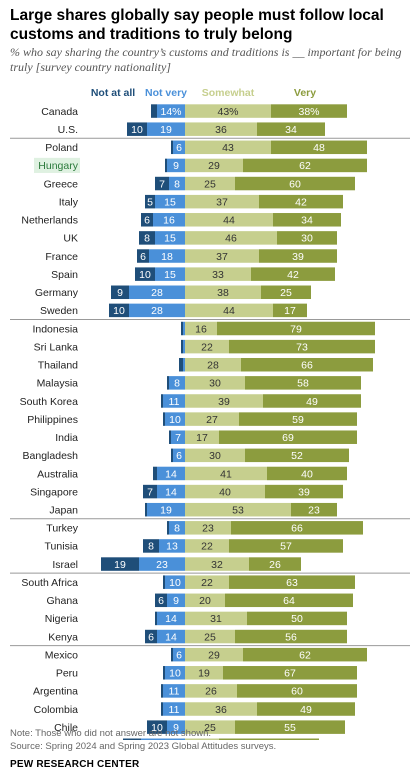 Image resolution: width=420 pixels, height=774 pixels. I want to click on data-label: 36, so click(221, 130).